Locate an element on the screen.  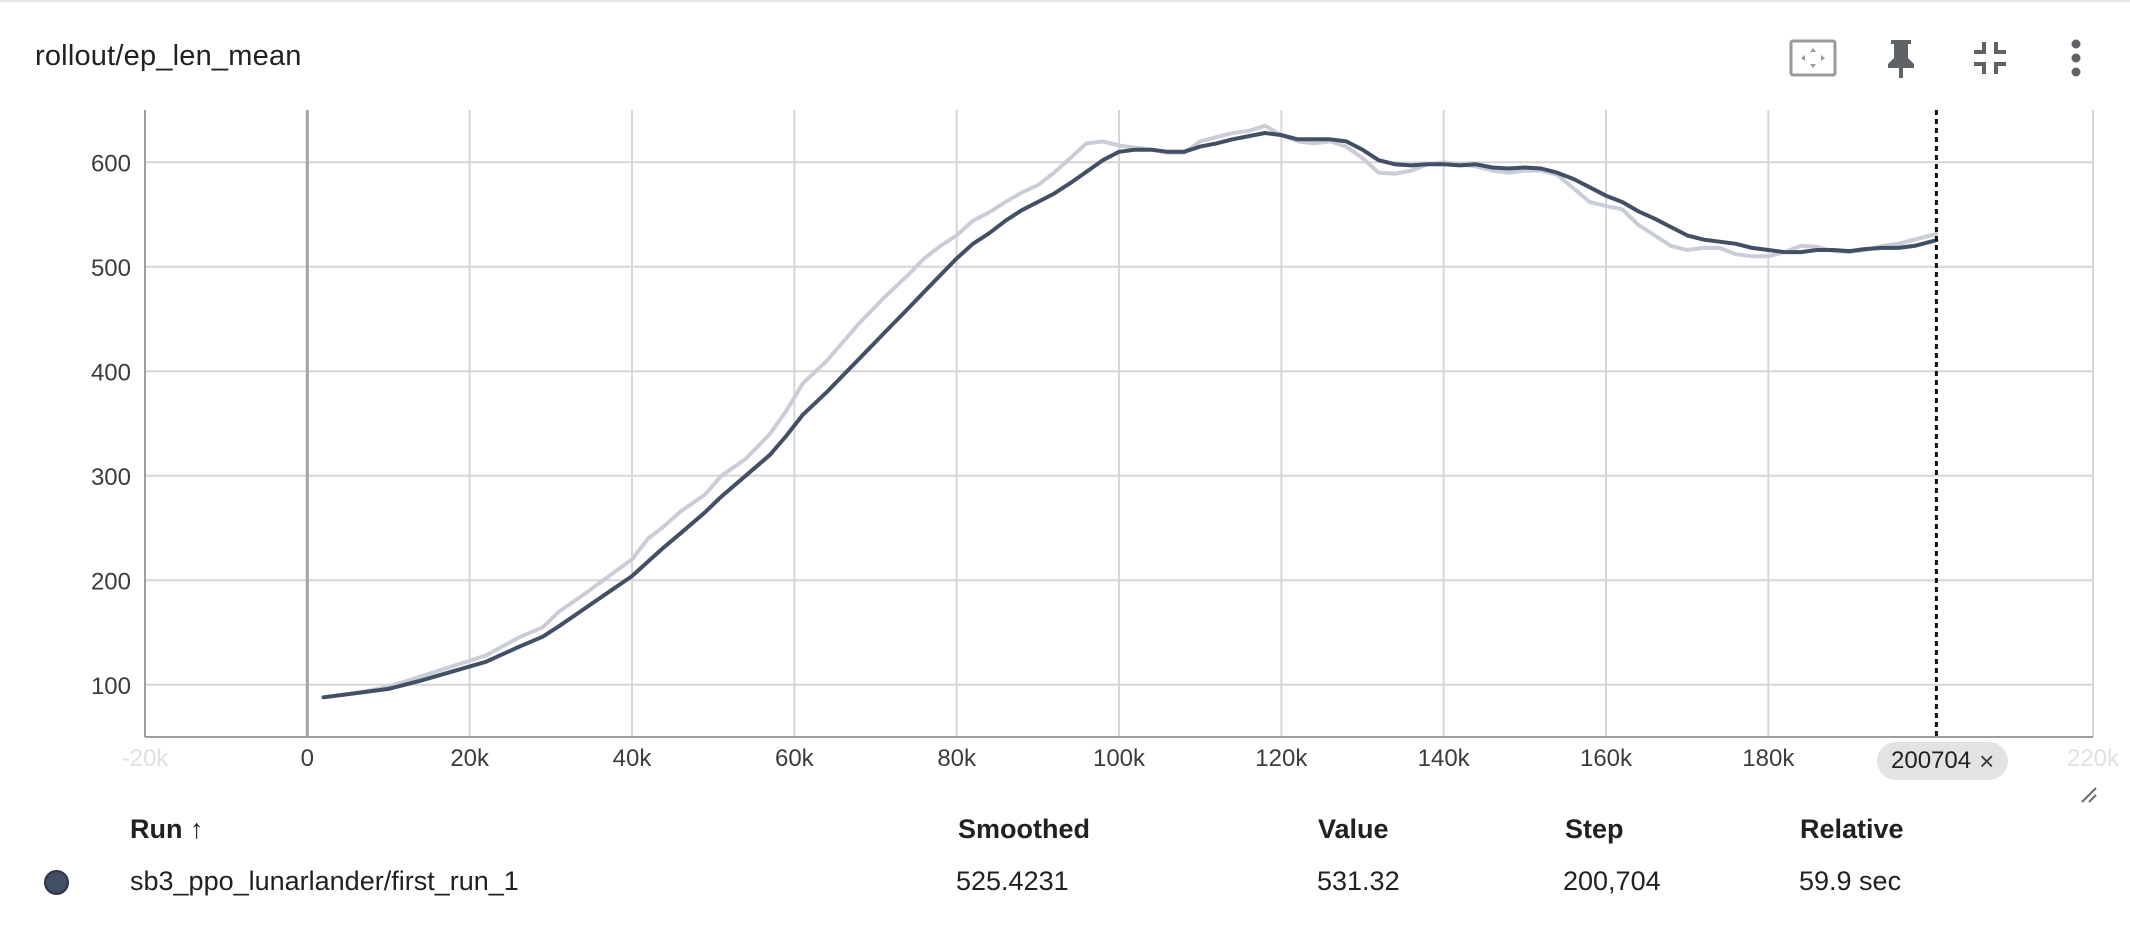
y-tick-label: 100 is located at coordinates (111, 686).